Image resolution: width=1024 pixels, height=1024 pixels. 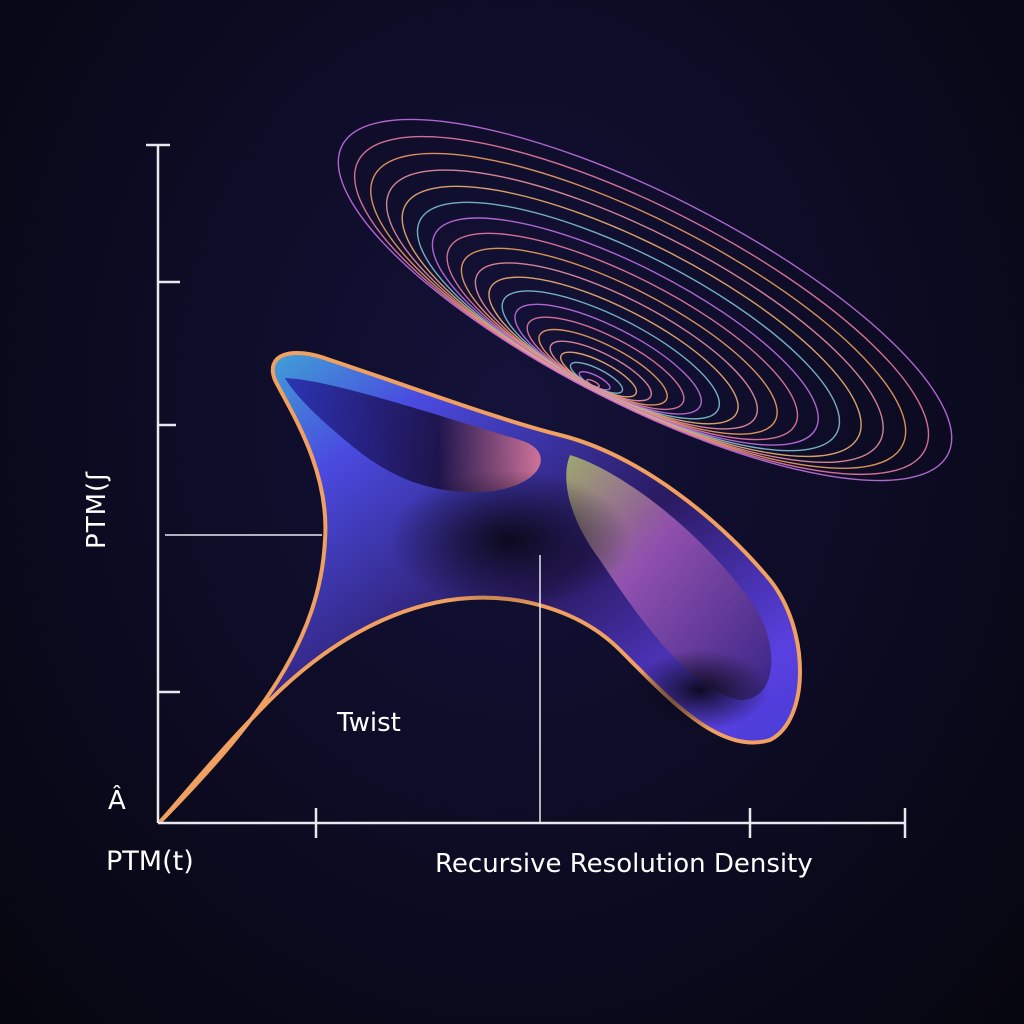 What do you see at coordinates (700, 690) in the screenshot?
I see `lobe-shadow` at bounding box center [700, 690].